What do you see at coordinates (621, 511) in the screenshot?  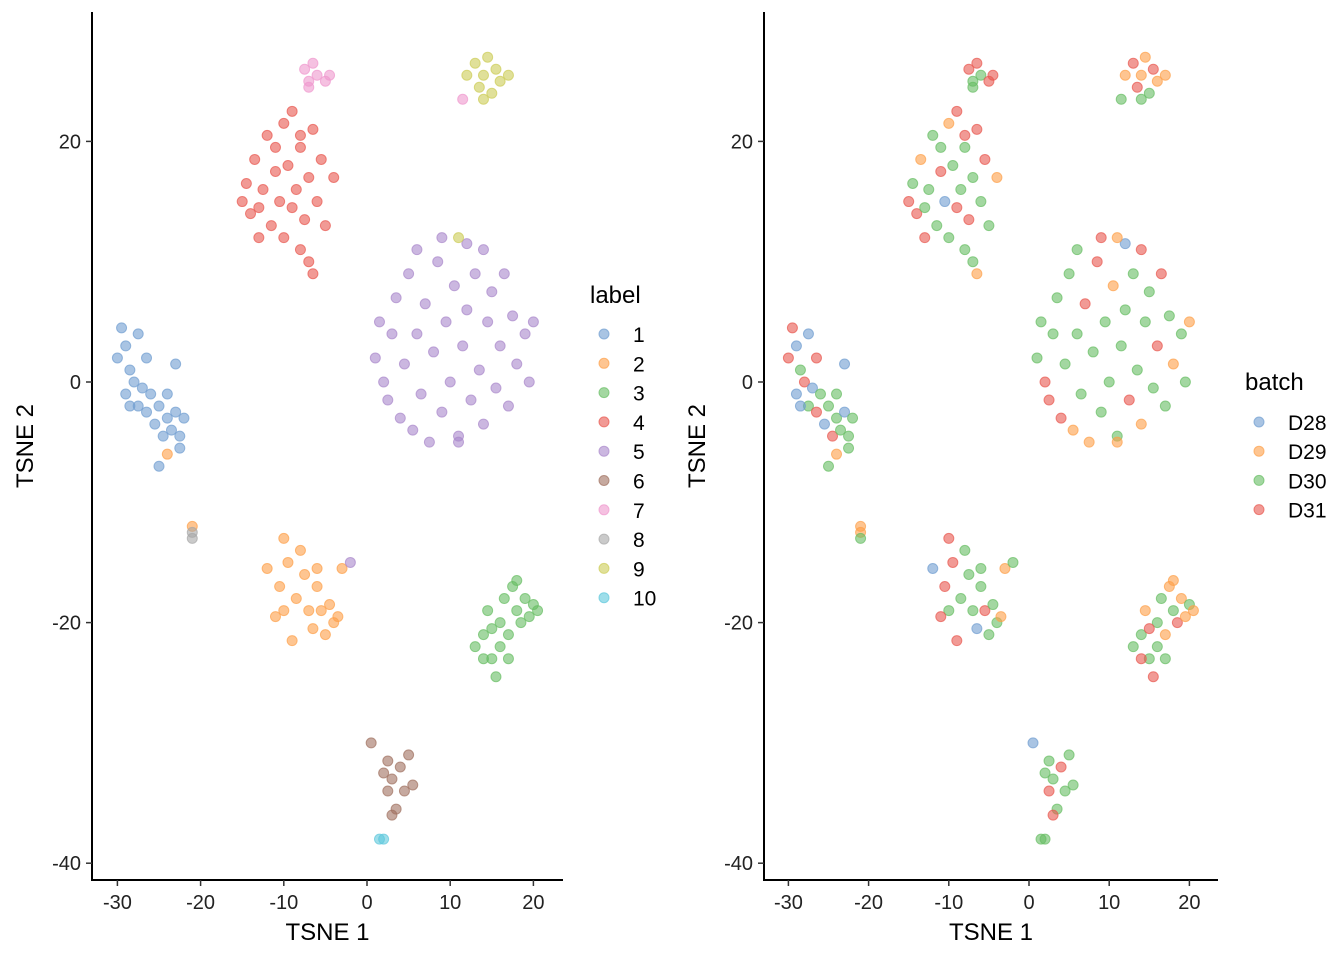 I see `legend-item: 7` at bounding box center [621, 511].